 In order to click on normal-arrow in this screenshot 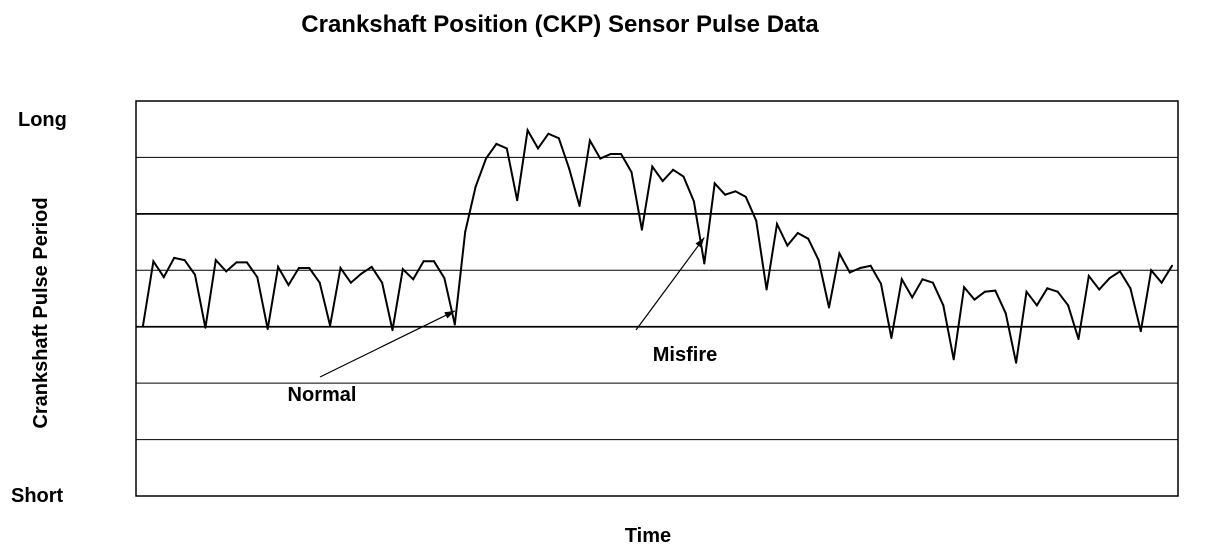, I will do `click(387, 344)`.